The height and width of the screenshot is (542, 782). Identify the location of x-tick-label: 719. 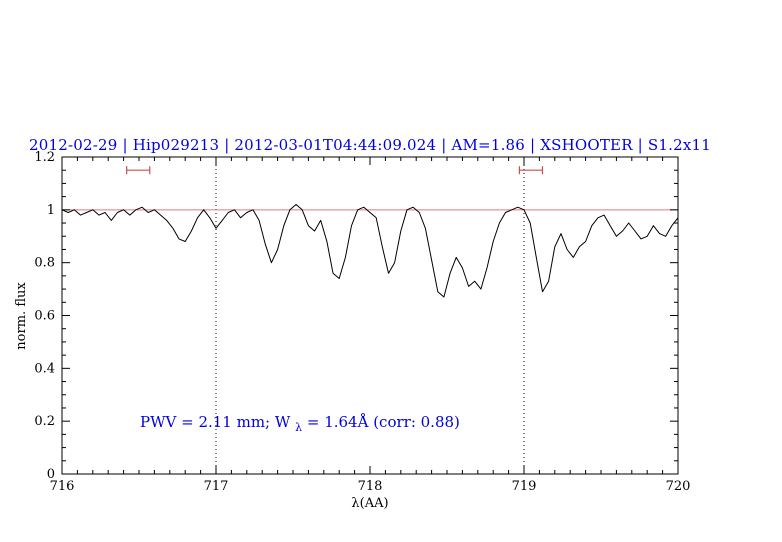
(524, 486).